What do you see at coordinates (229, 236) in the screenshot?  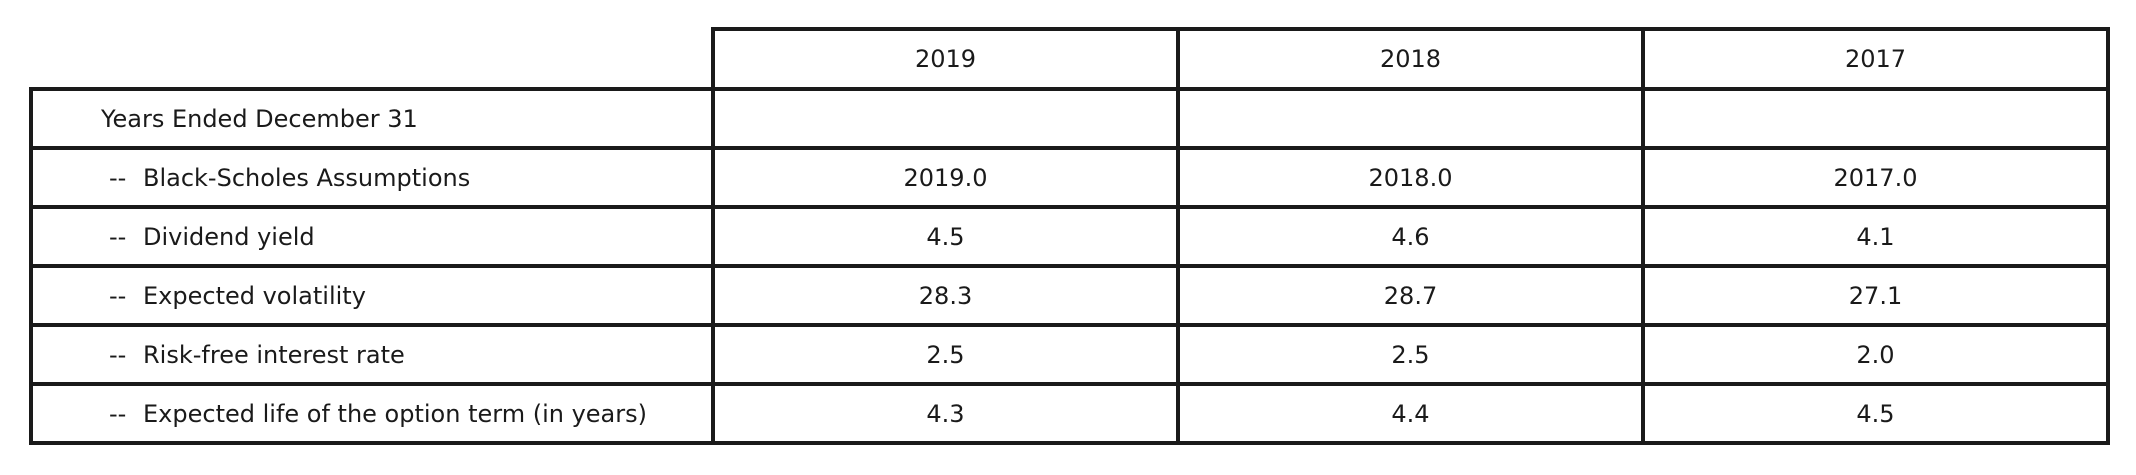 I see `row-label-text: Dividend yield` at bounding box center [229, 236].